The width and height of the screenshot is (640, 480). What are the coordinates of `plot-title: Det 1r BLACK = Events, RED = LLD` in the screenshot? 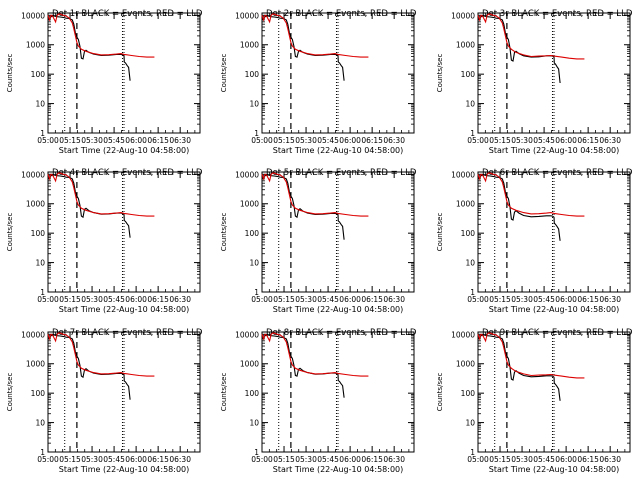 It's located at (127, 14).